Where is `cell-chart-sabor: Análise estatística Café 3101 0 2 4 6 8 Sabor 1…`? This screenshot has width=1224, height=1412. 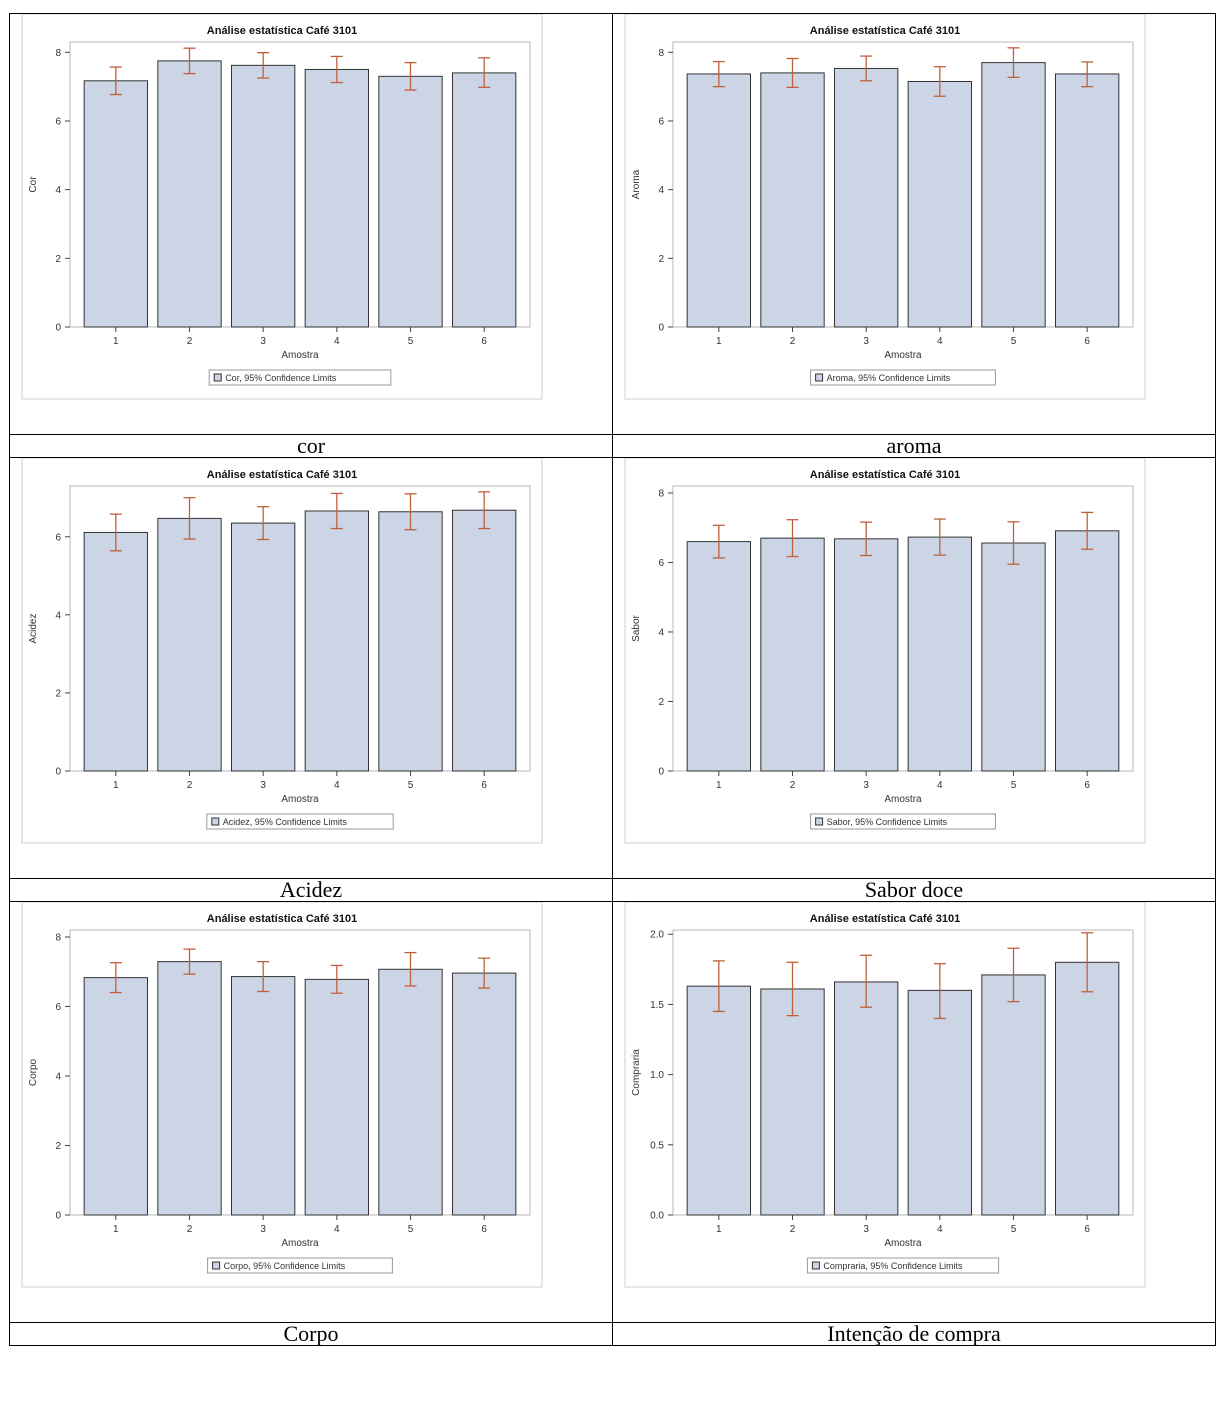 cell-chart-sabor: Análise estatística Café 3101 0 2 4 6 8 Sabor 1… is located at coordinates (914, 668).